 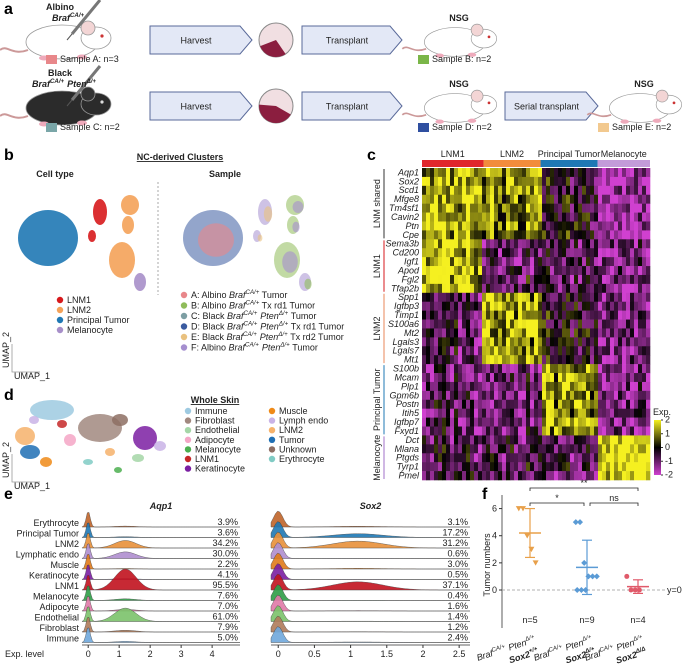 I want to click on syringe-needle, so click(x=69, y=103).